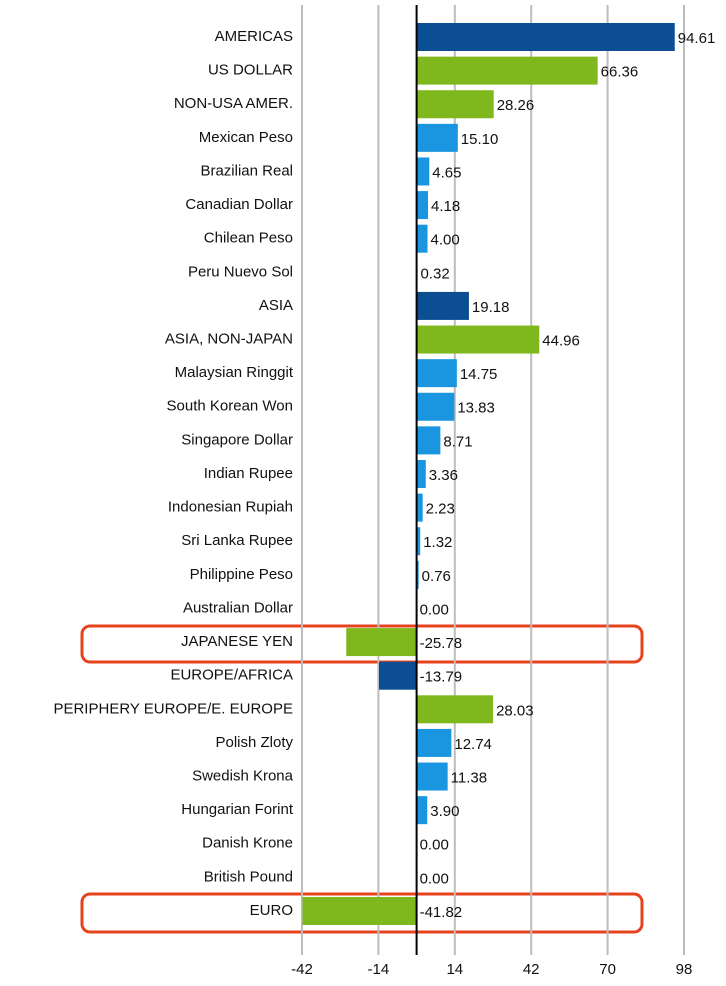  I want to click on category-label: British Pound, so click(248, 876).